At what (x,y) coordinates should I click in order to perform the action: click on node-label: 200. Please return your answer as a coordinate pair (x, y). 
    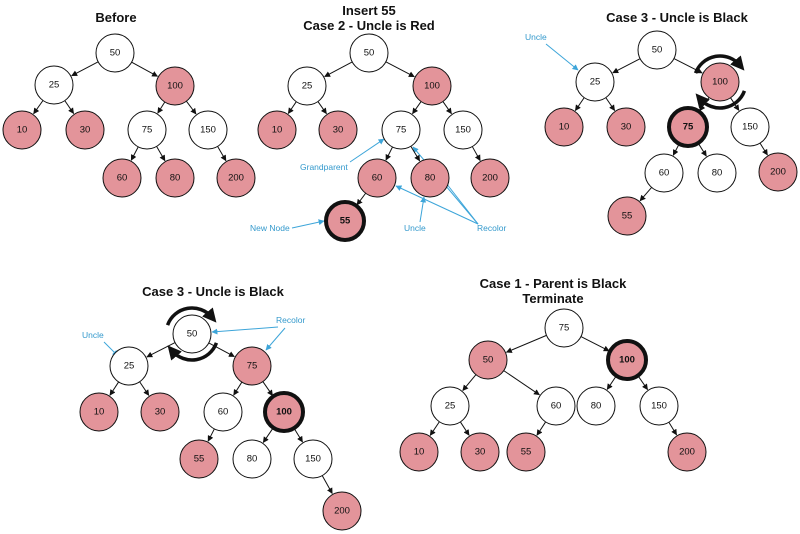
    Looking at the image, I should click on (342, 511).